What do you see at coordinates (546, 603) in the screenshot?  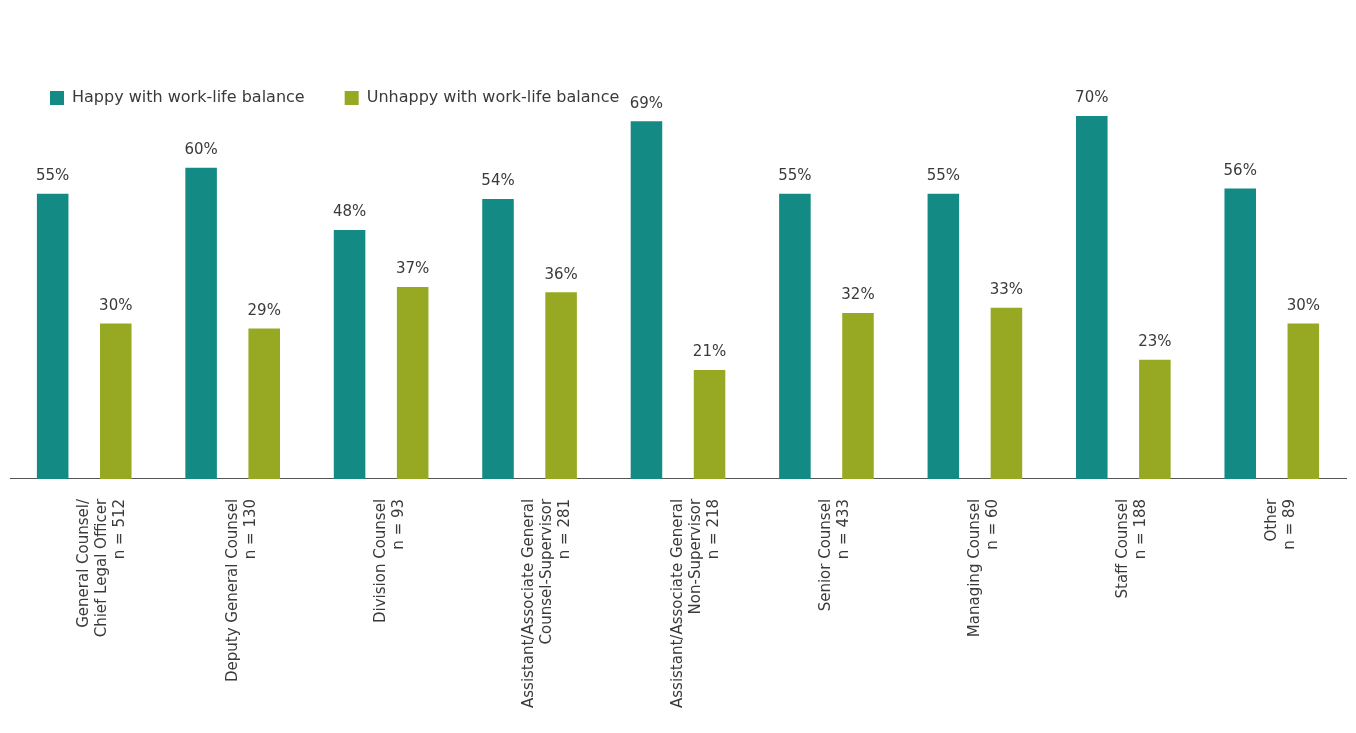 I see `x-tick-label: Assistant/Associate General Counsel-Supervisor n = 281` at bounding box center [546, 603].